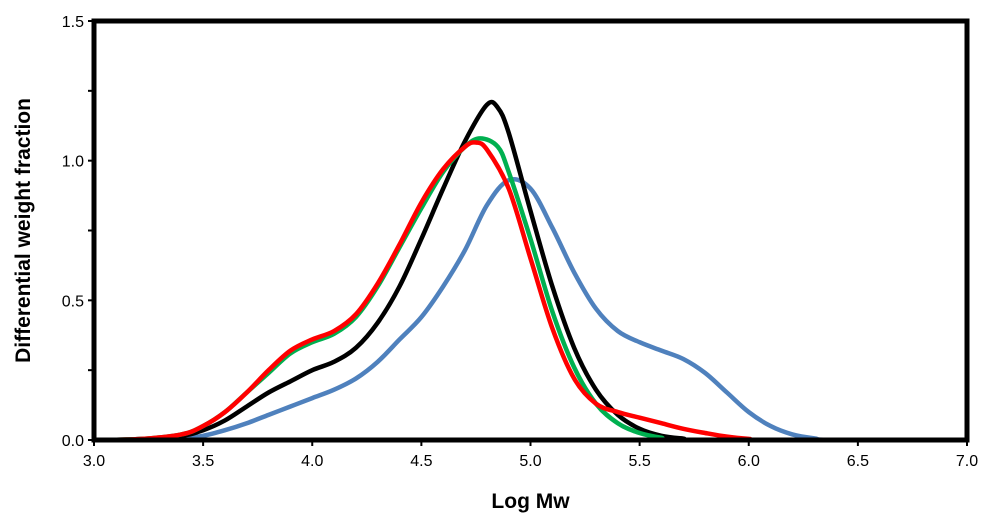 Image resolution: width=982 pixels, height=516 pixels. What do you see at coordinates (94, 461) in the screenshot?
I see `x-tick-label: 3.0` at bounding box center [94, 461].